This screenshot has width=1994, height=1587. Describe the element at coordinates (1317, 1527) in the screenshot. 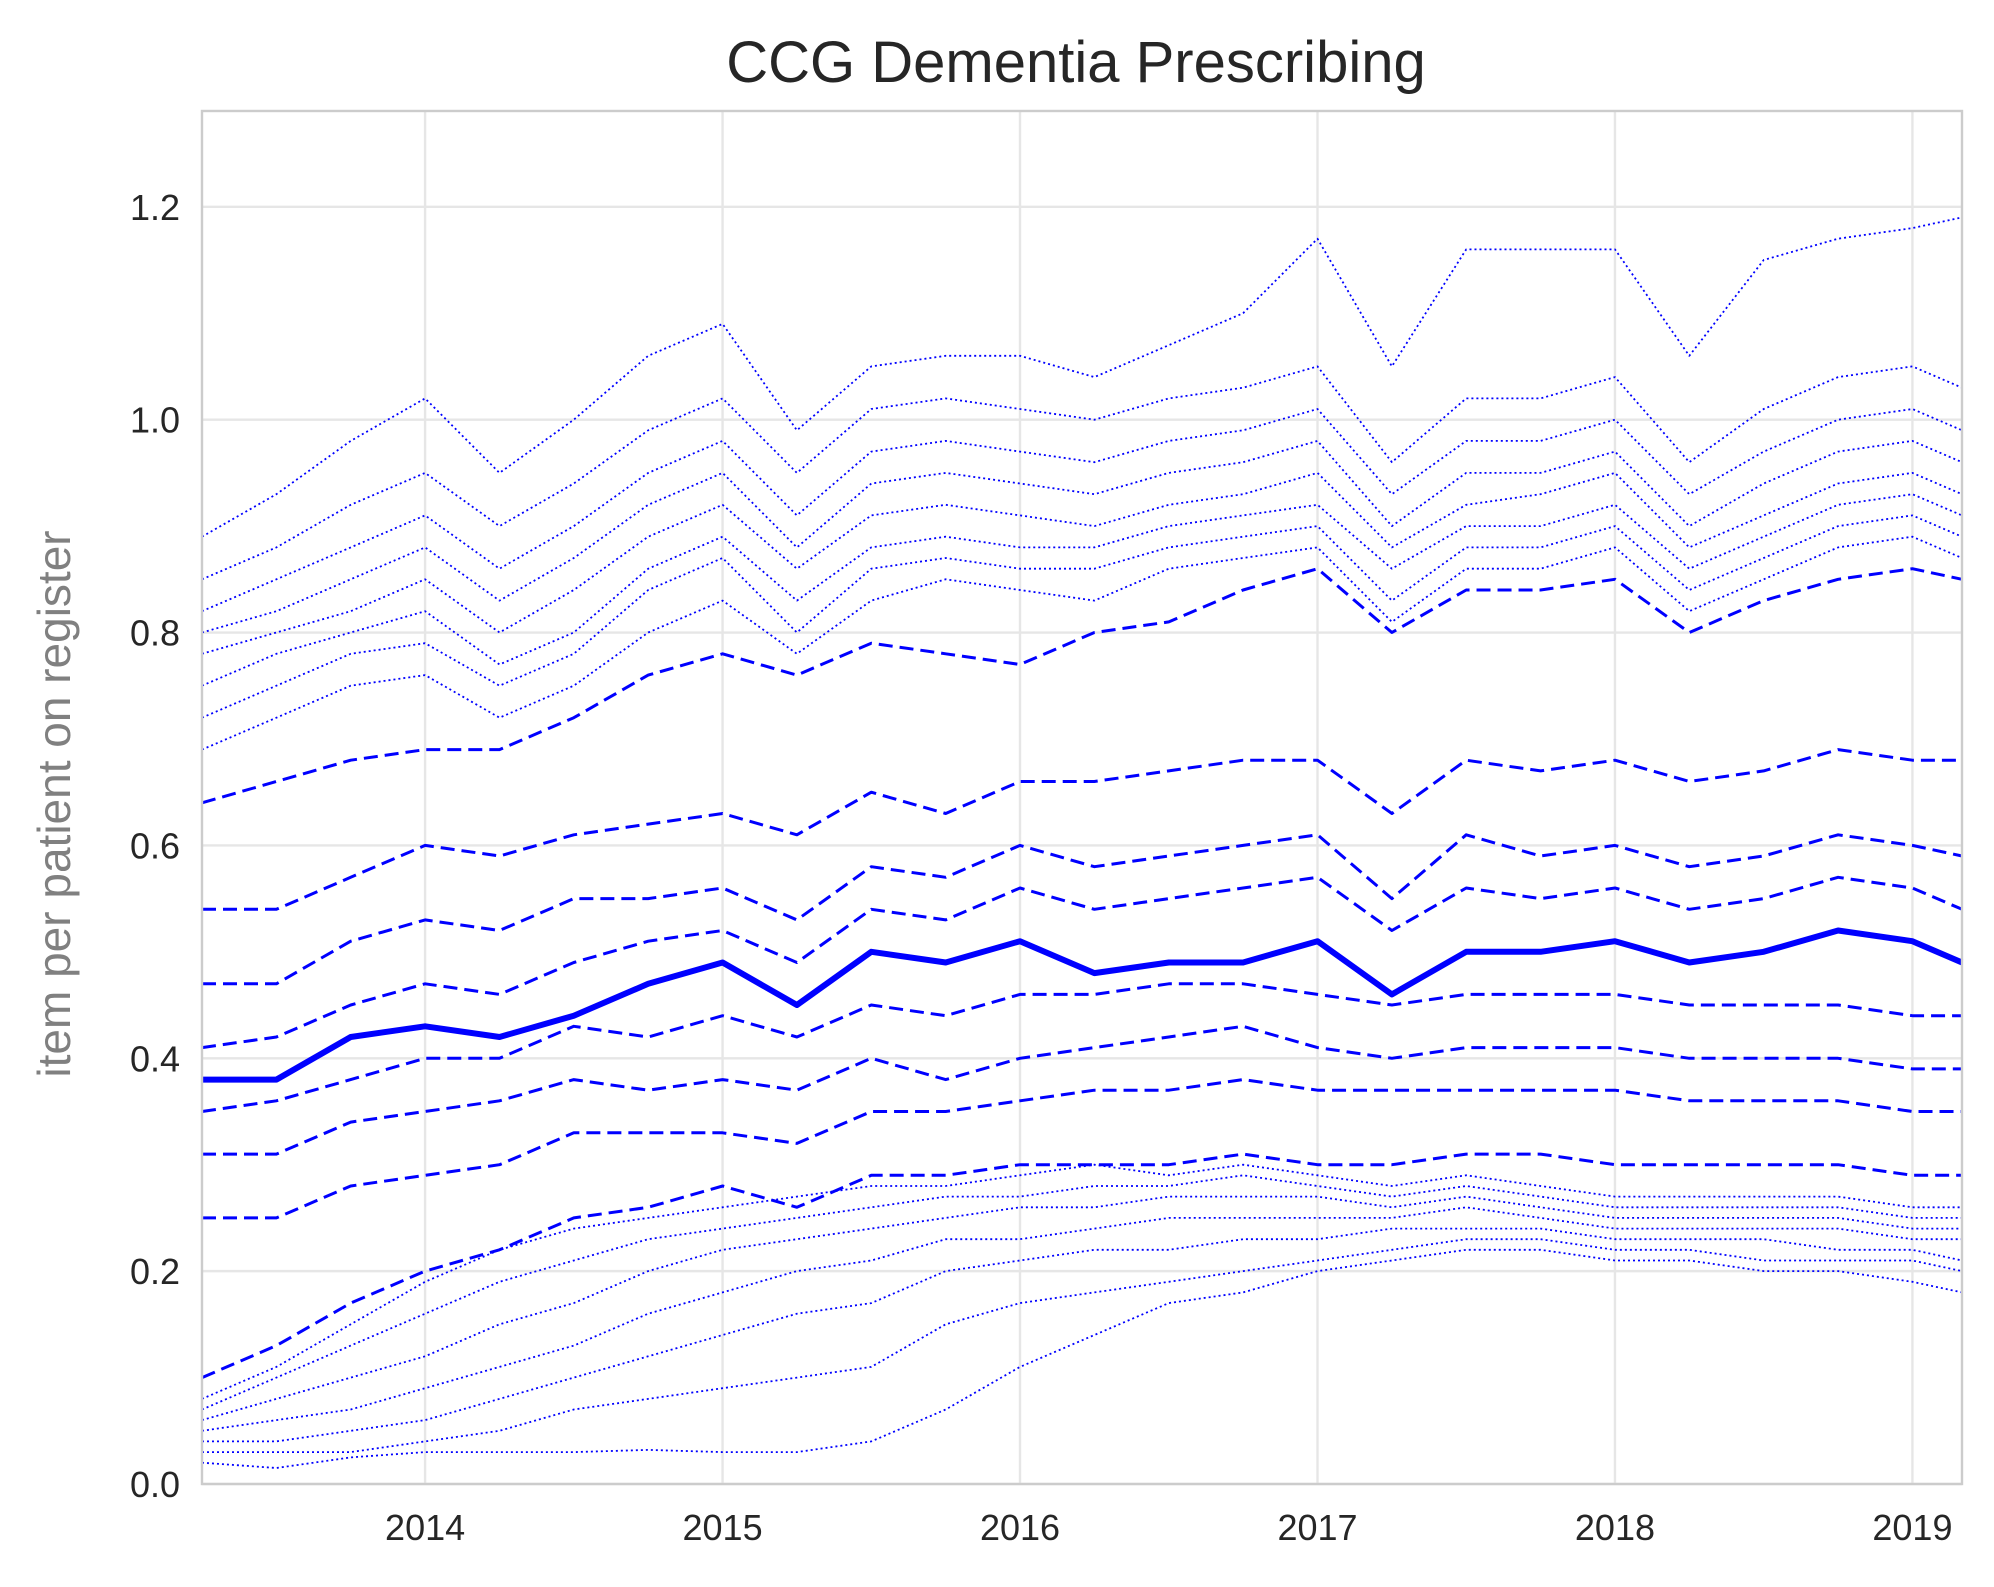

I see `x-tick-label: 2017` at that location.